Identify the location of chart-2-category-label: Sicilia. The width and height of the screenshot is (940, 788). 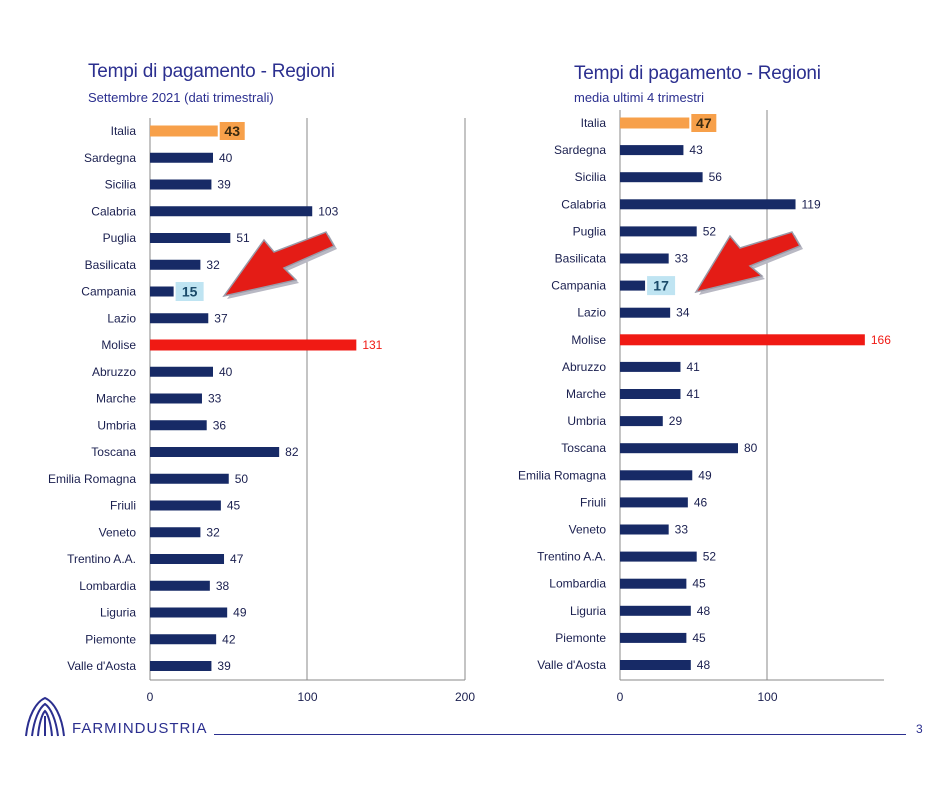
(591, 177).